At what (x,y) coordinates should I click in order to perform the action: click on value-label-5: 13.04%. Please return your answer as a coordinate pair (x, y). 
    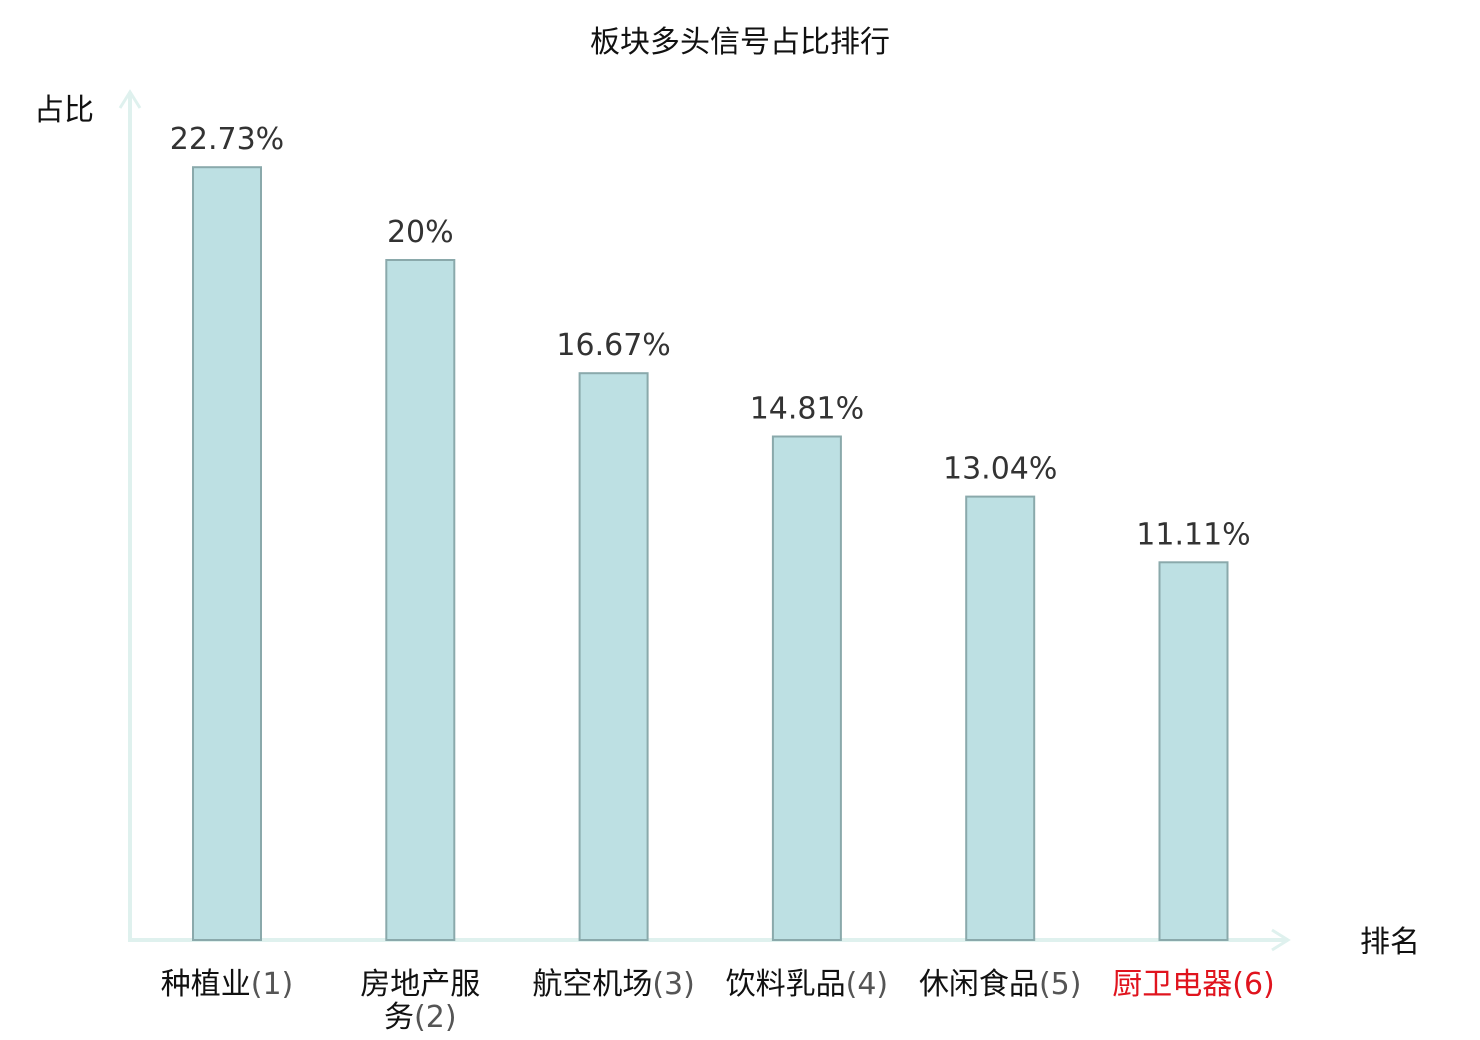
    Looking at the image, I should click on (1000, 469).